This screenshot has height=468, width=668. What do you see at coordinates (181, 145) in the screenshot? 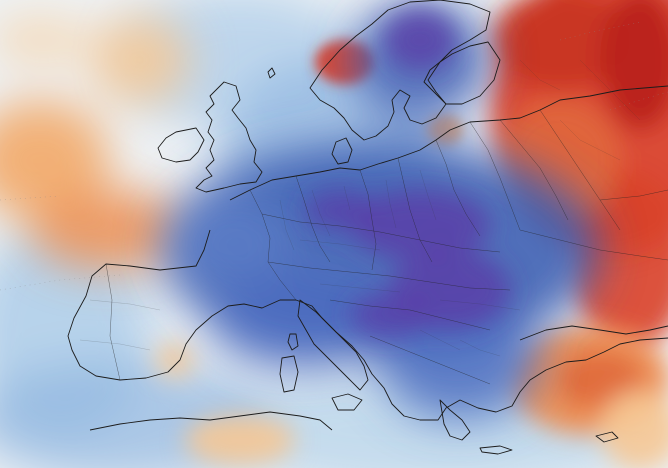
I see `coast-ireland` at bounding box center [181, 145].